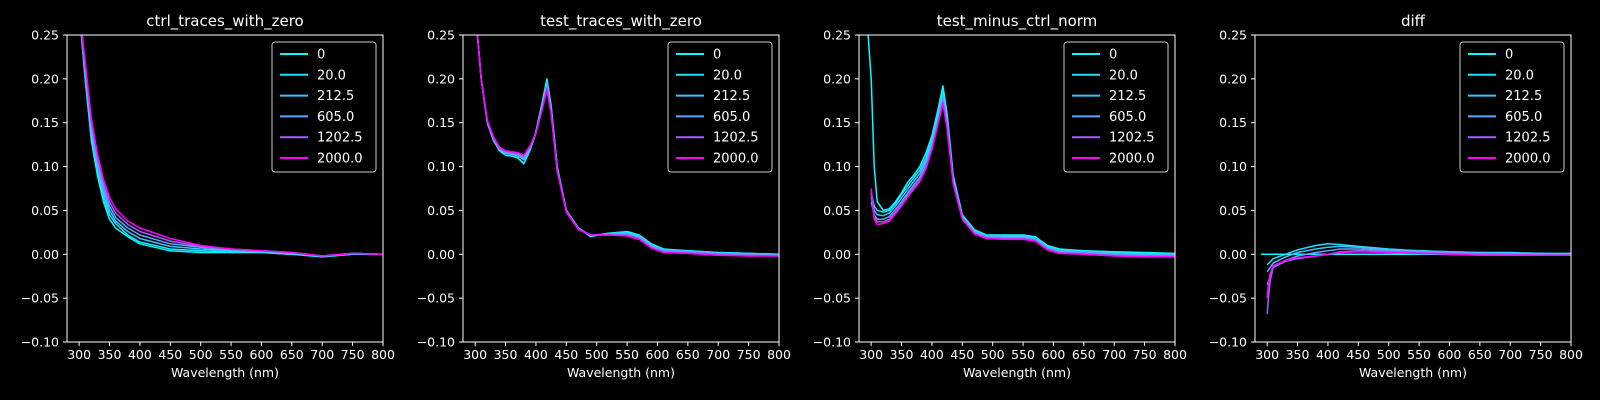 This screenshot has height=400, width=1600. I want to click on panel-title: test_traces_with_zero, so click(621, 21).